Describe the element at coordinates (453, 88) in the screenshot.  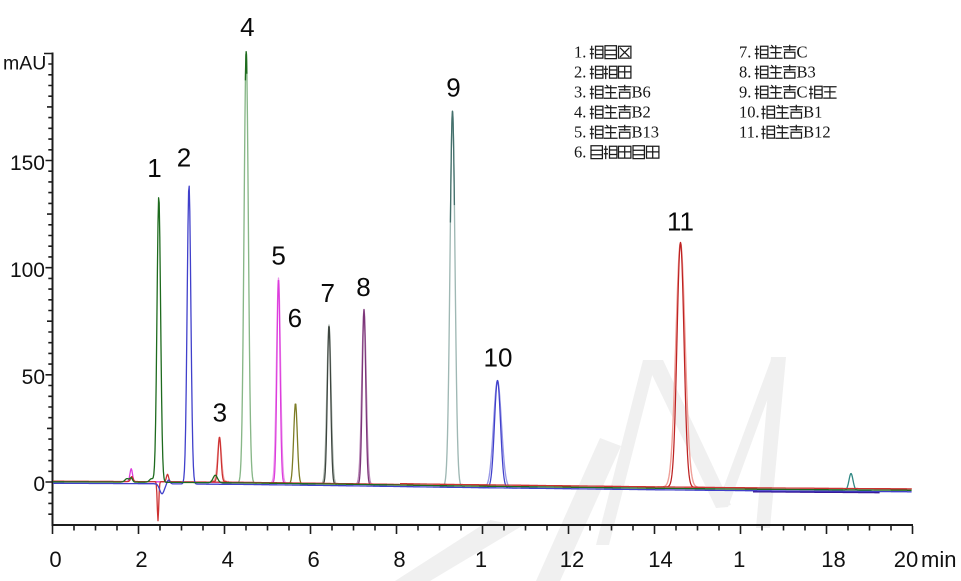
I see `svg-text: 9` at that location.